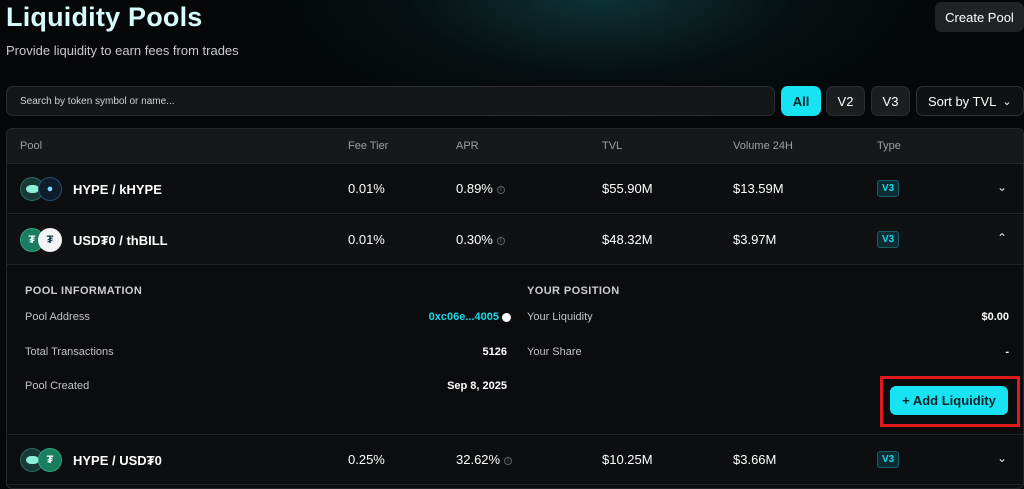 The width and height of the screenshot is (1024, 489). Describe the element at coordinates (477, 386) in the screenshot. I see `pool-created-value: Sep 8, 2025` at that location.